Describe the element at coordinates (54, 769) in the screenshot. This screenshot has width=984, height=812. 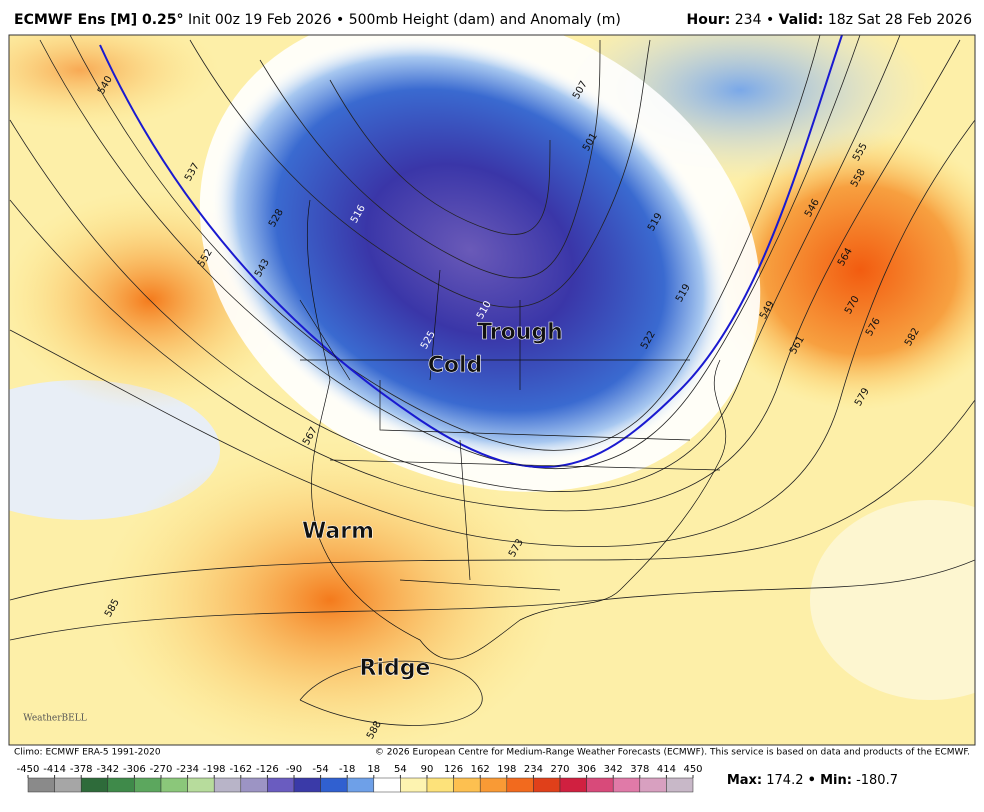
I see `colorbar-tick-label: -414` at that location.